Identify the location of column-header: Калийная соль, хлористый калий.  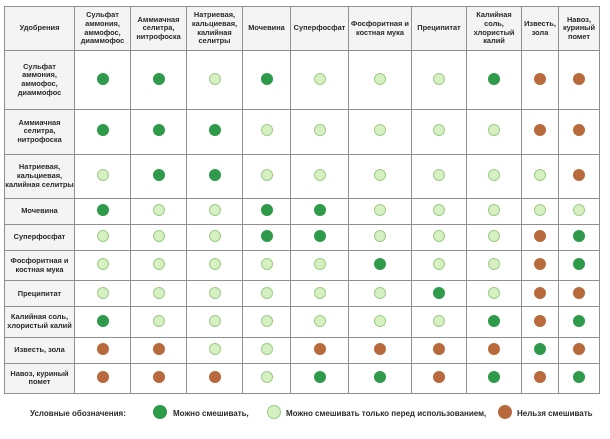
(494, 28).